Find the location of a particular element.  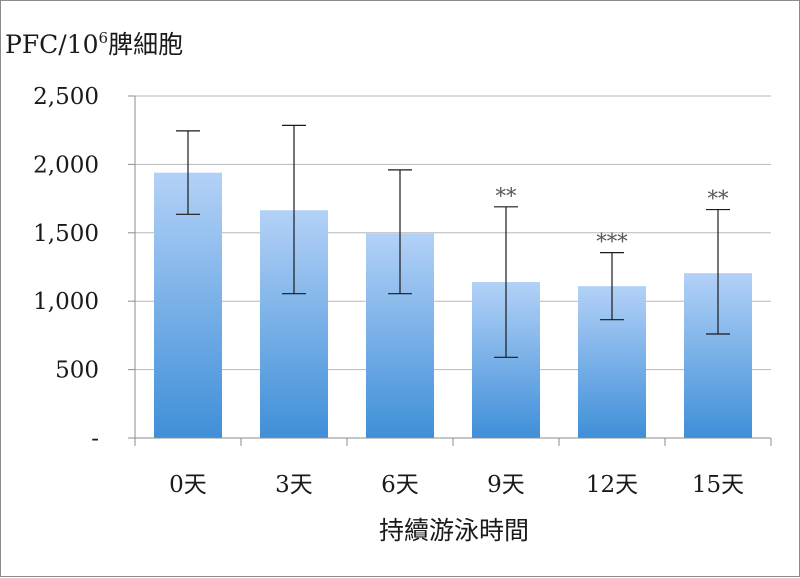

y-tick-label: 1,000 is located at coordinates (66, 302).